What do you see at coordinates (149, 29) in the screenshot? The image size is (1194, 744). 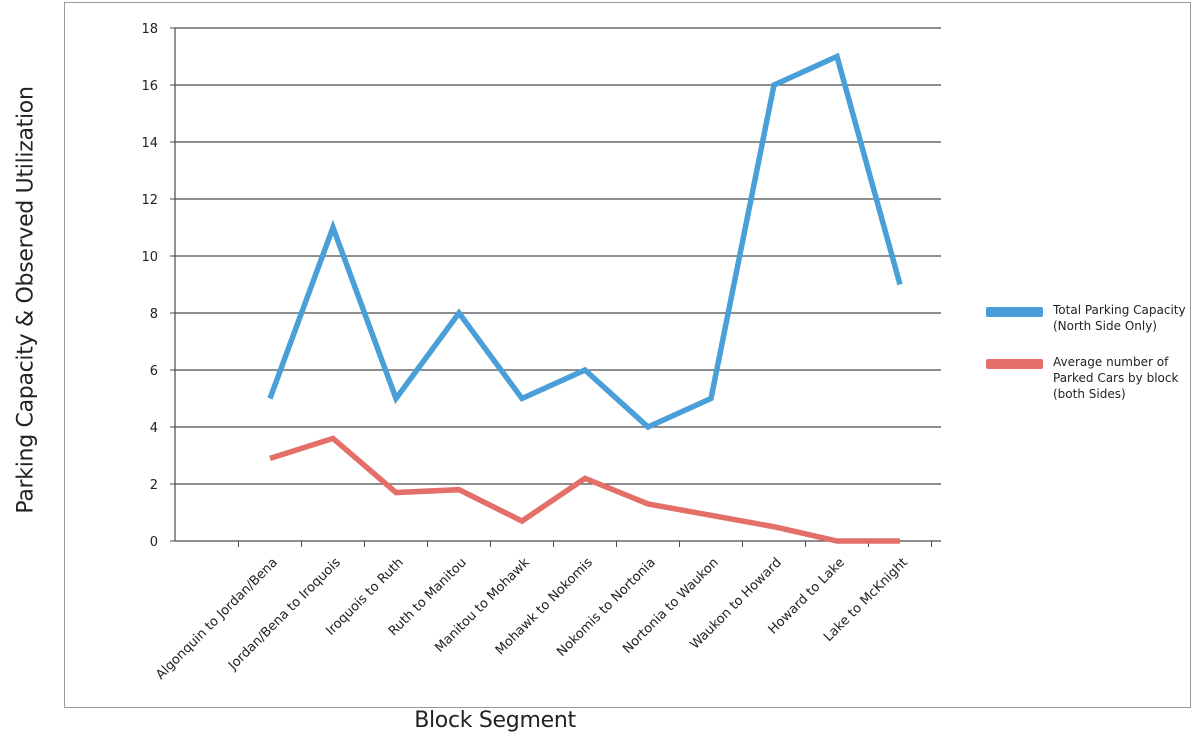 I see `y-tick-label: 18` at bounding box center [149, 29].